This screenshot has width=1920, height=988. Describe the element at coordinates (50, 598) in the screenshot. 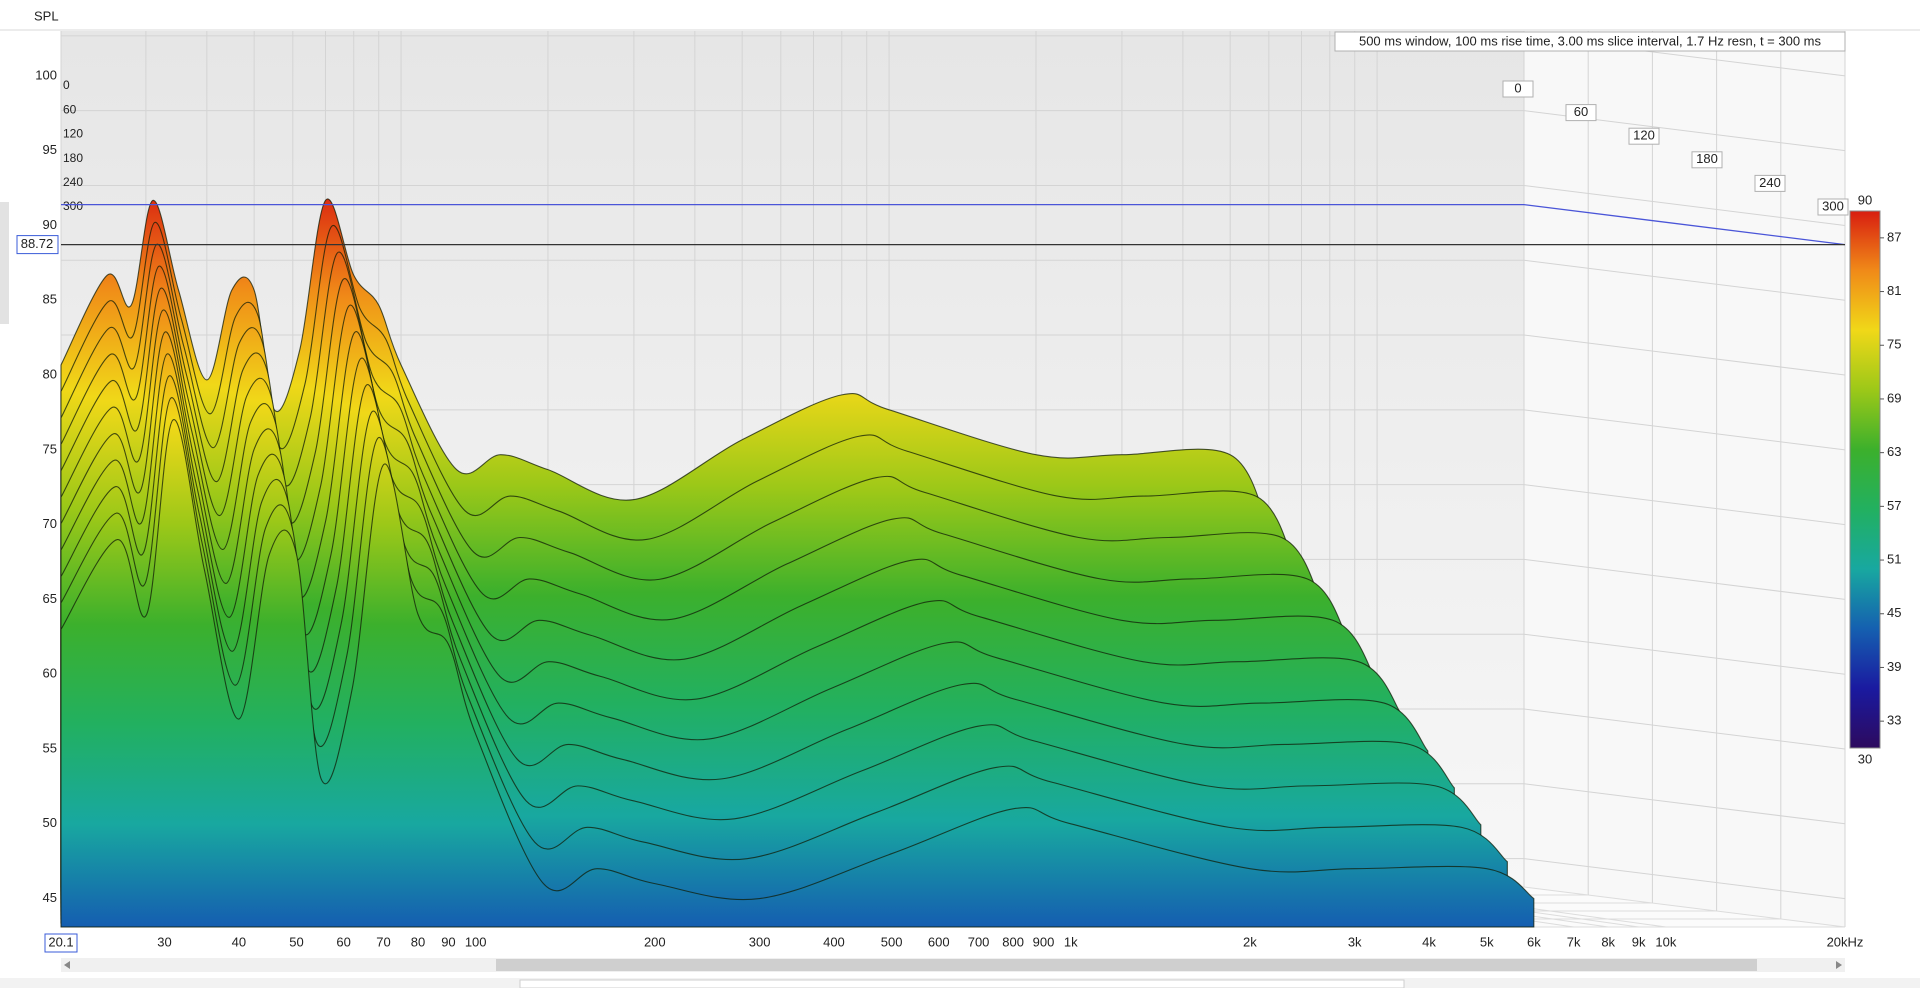

I see `y-tick-label: 65` at that location.